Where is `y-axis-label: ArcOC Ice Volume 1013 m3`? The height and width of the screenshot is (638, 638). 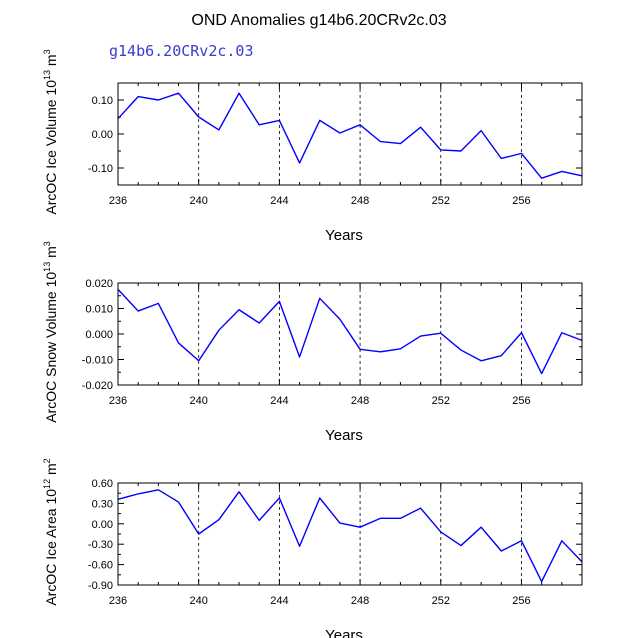
y-axis-label: ArcOC Ice Volume 1013 m3 is located at coordinates (50, 131).